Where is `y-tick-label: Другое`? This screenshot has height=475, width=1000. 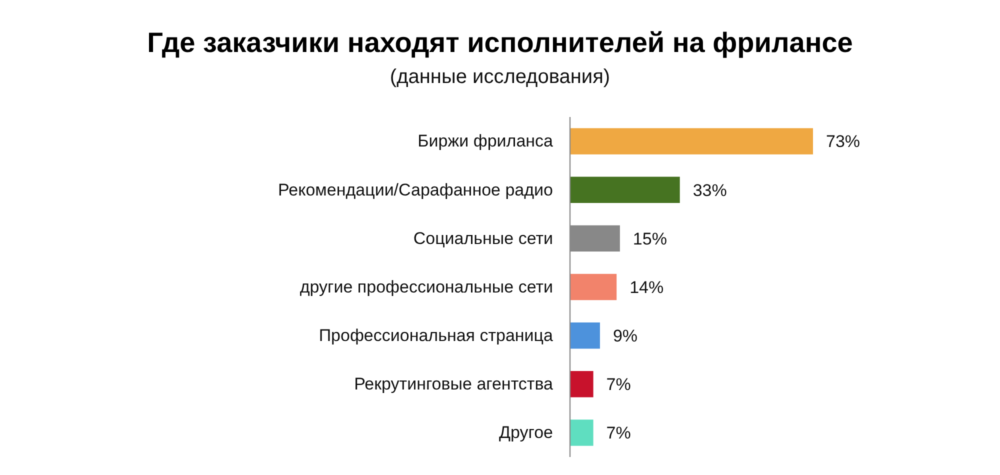
y-tick-label: Другое is located at coordinates (525, 432).